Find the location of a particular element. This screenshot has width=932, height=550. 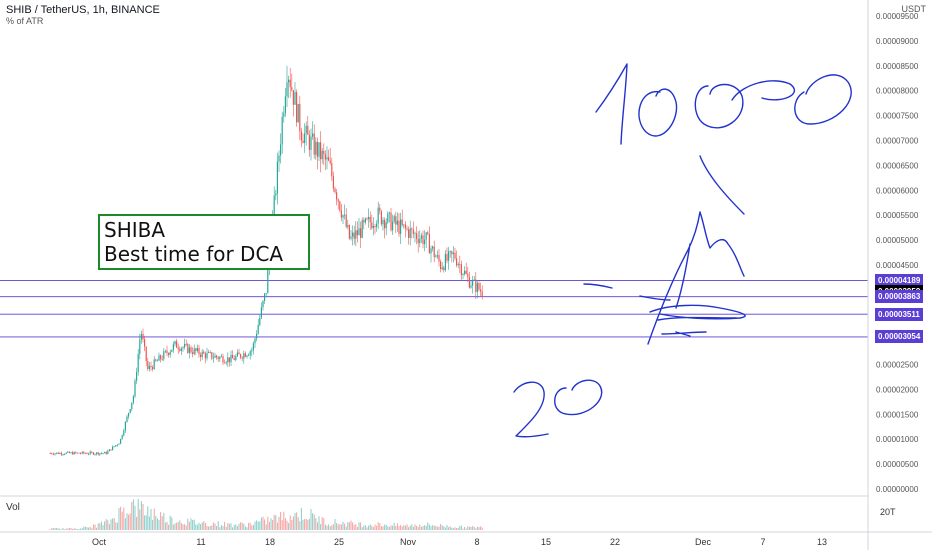

y-tick-label: 0.00005500 is located at coordinates (897, 215).